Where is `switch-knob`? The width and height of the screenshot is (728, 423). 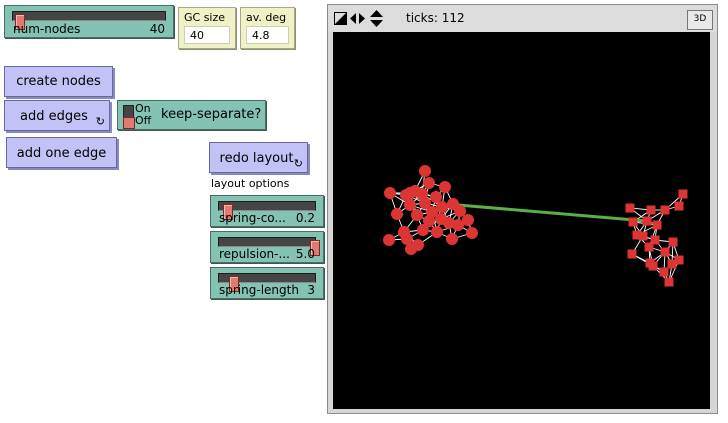
switch-knob is located at coordinates (129, 123).